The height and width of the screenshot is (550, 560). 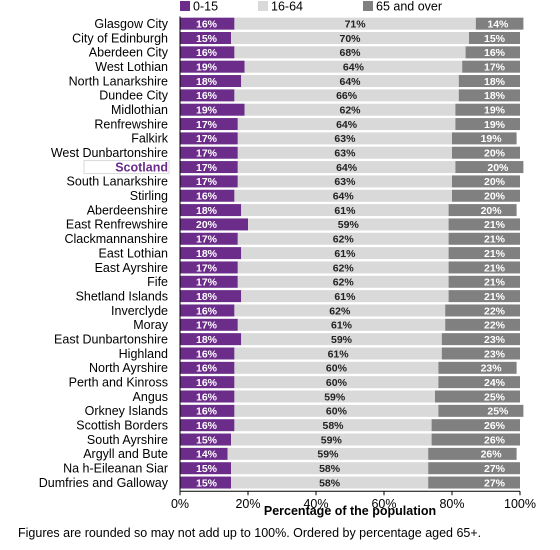 I want to click on bar-label-1-25: 60%, so click(x=337, y=383).